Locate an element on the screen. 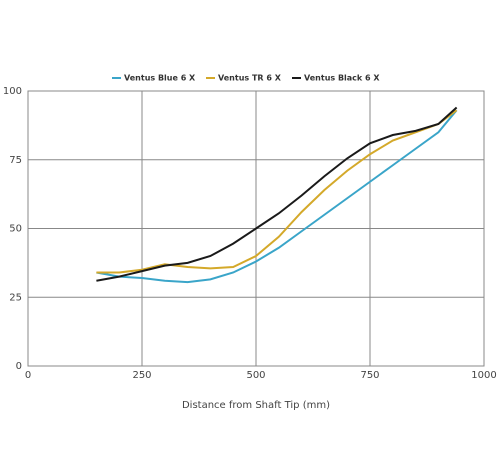 The height and width of the screenshot is (450, 500). legend-label: Ventus Blue 6 X is located at coordinates (160, 78).